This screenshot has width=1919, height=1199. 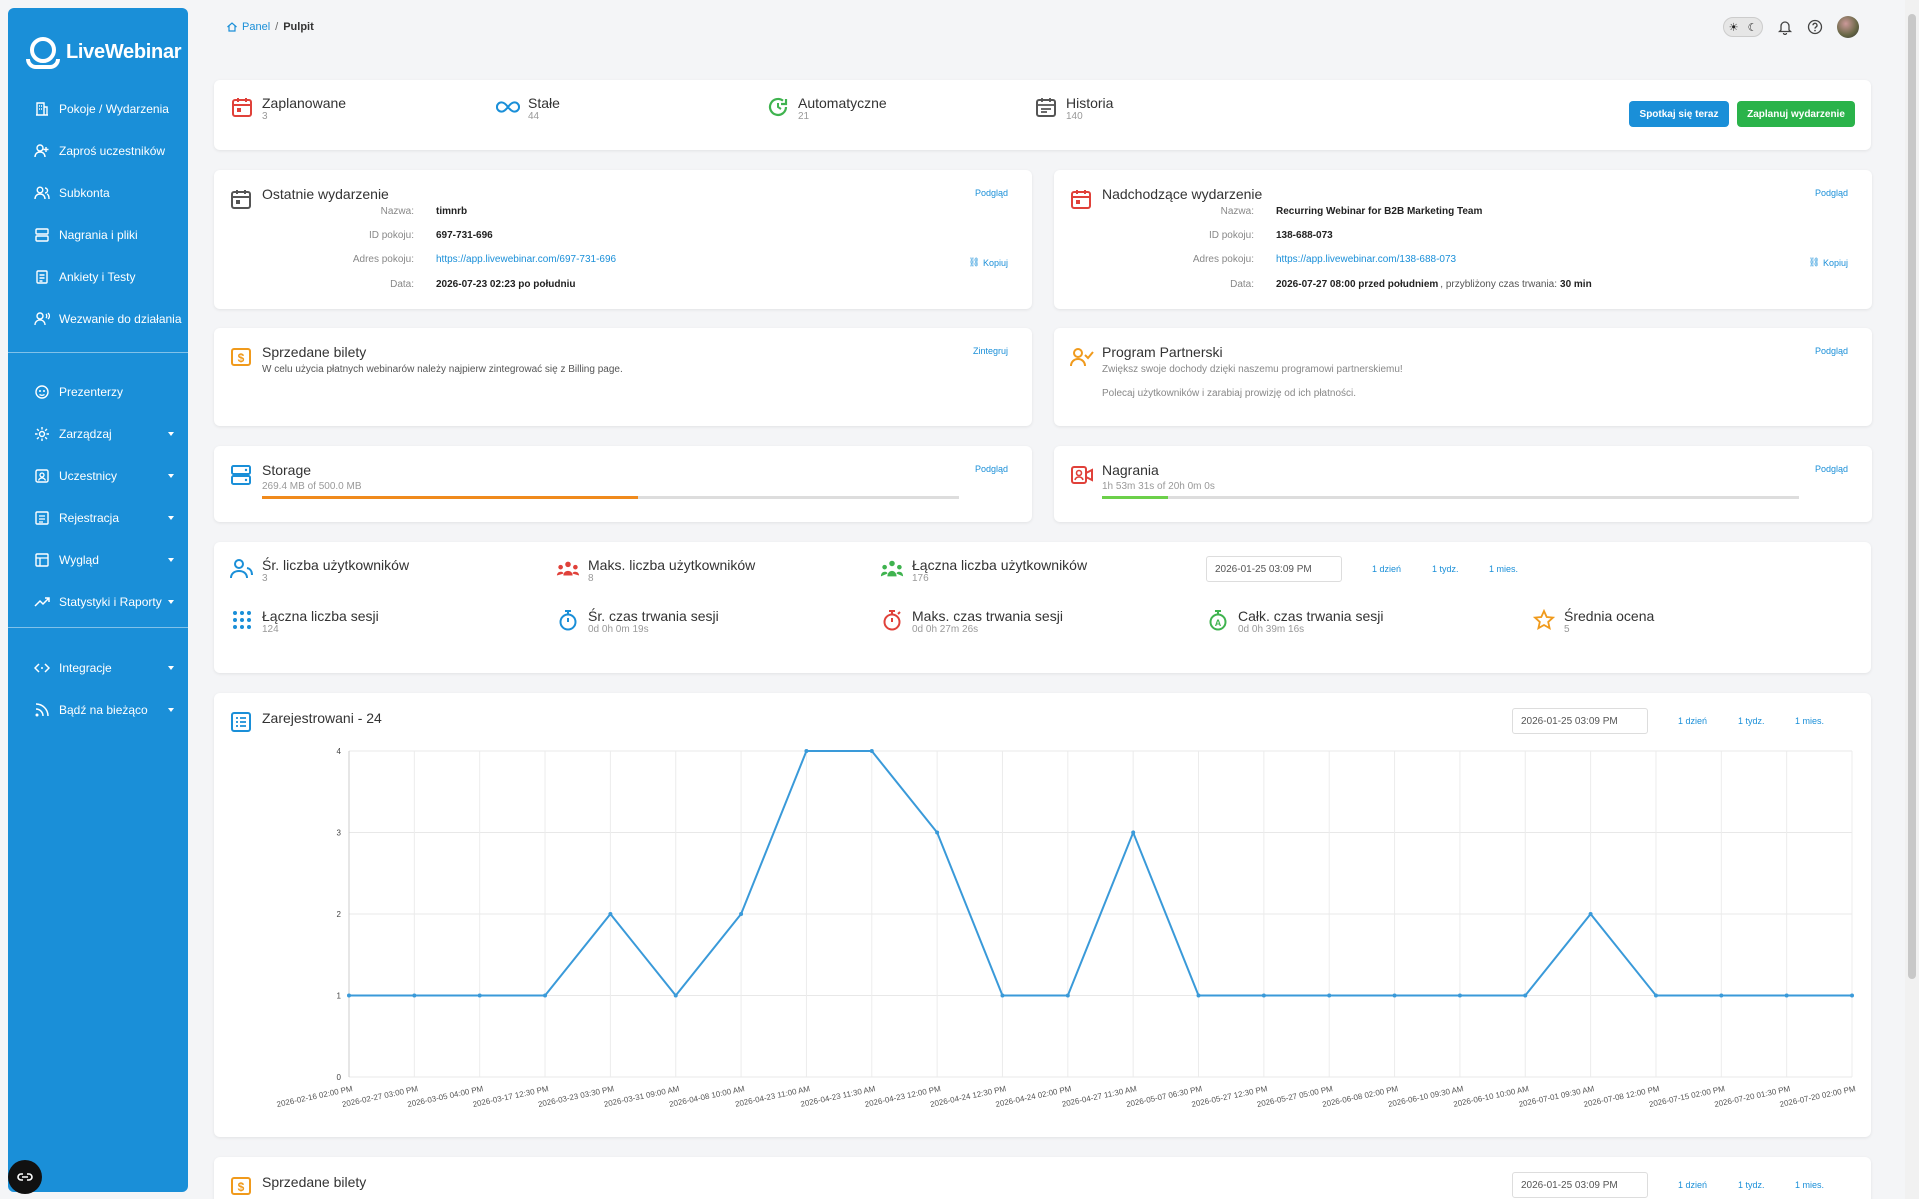 What do you see at coordinates (1218, 620) in the screenshot?
I see `stopwatch-icon: A` at bounding box center [1218, 620].